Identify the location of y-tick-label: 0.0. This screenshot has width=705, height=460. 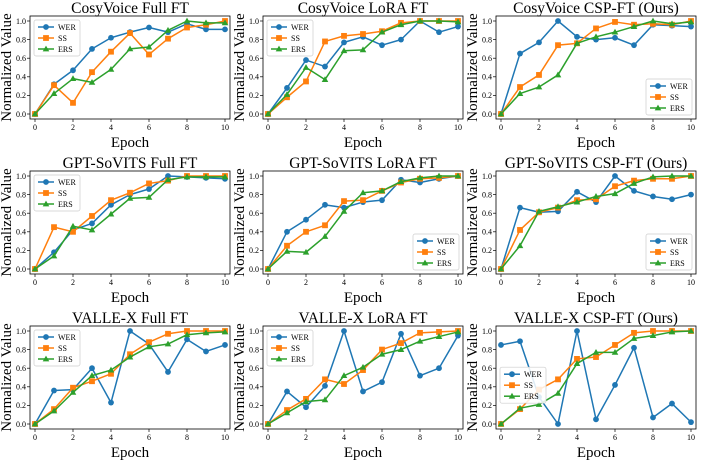
(487, 114).